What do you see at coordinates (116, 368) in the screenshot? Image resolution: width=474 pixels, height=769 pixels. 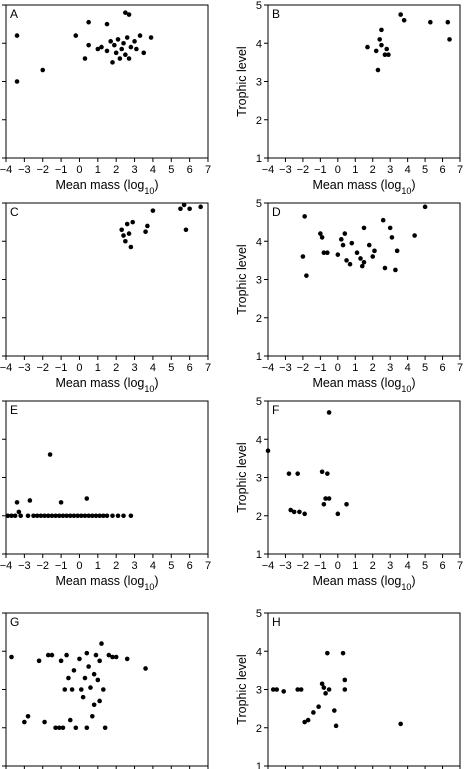 I see `x-tick-label: 2` at bounding box center [116, 368].